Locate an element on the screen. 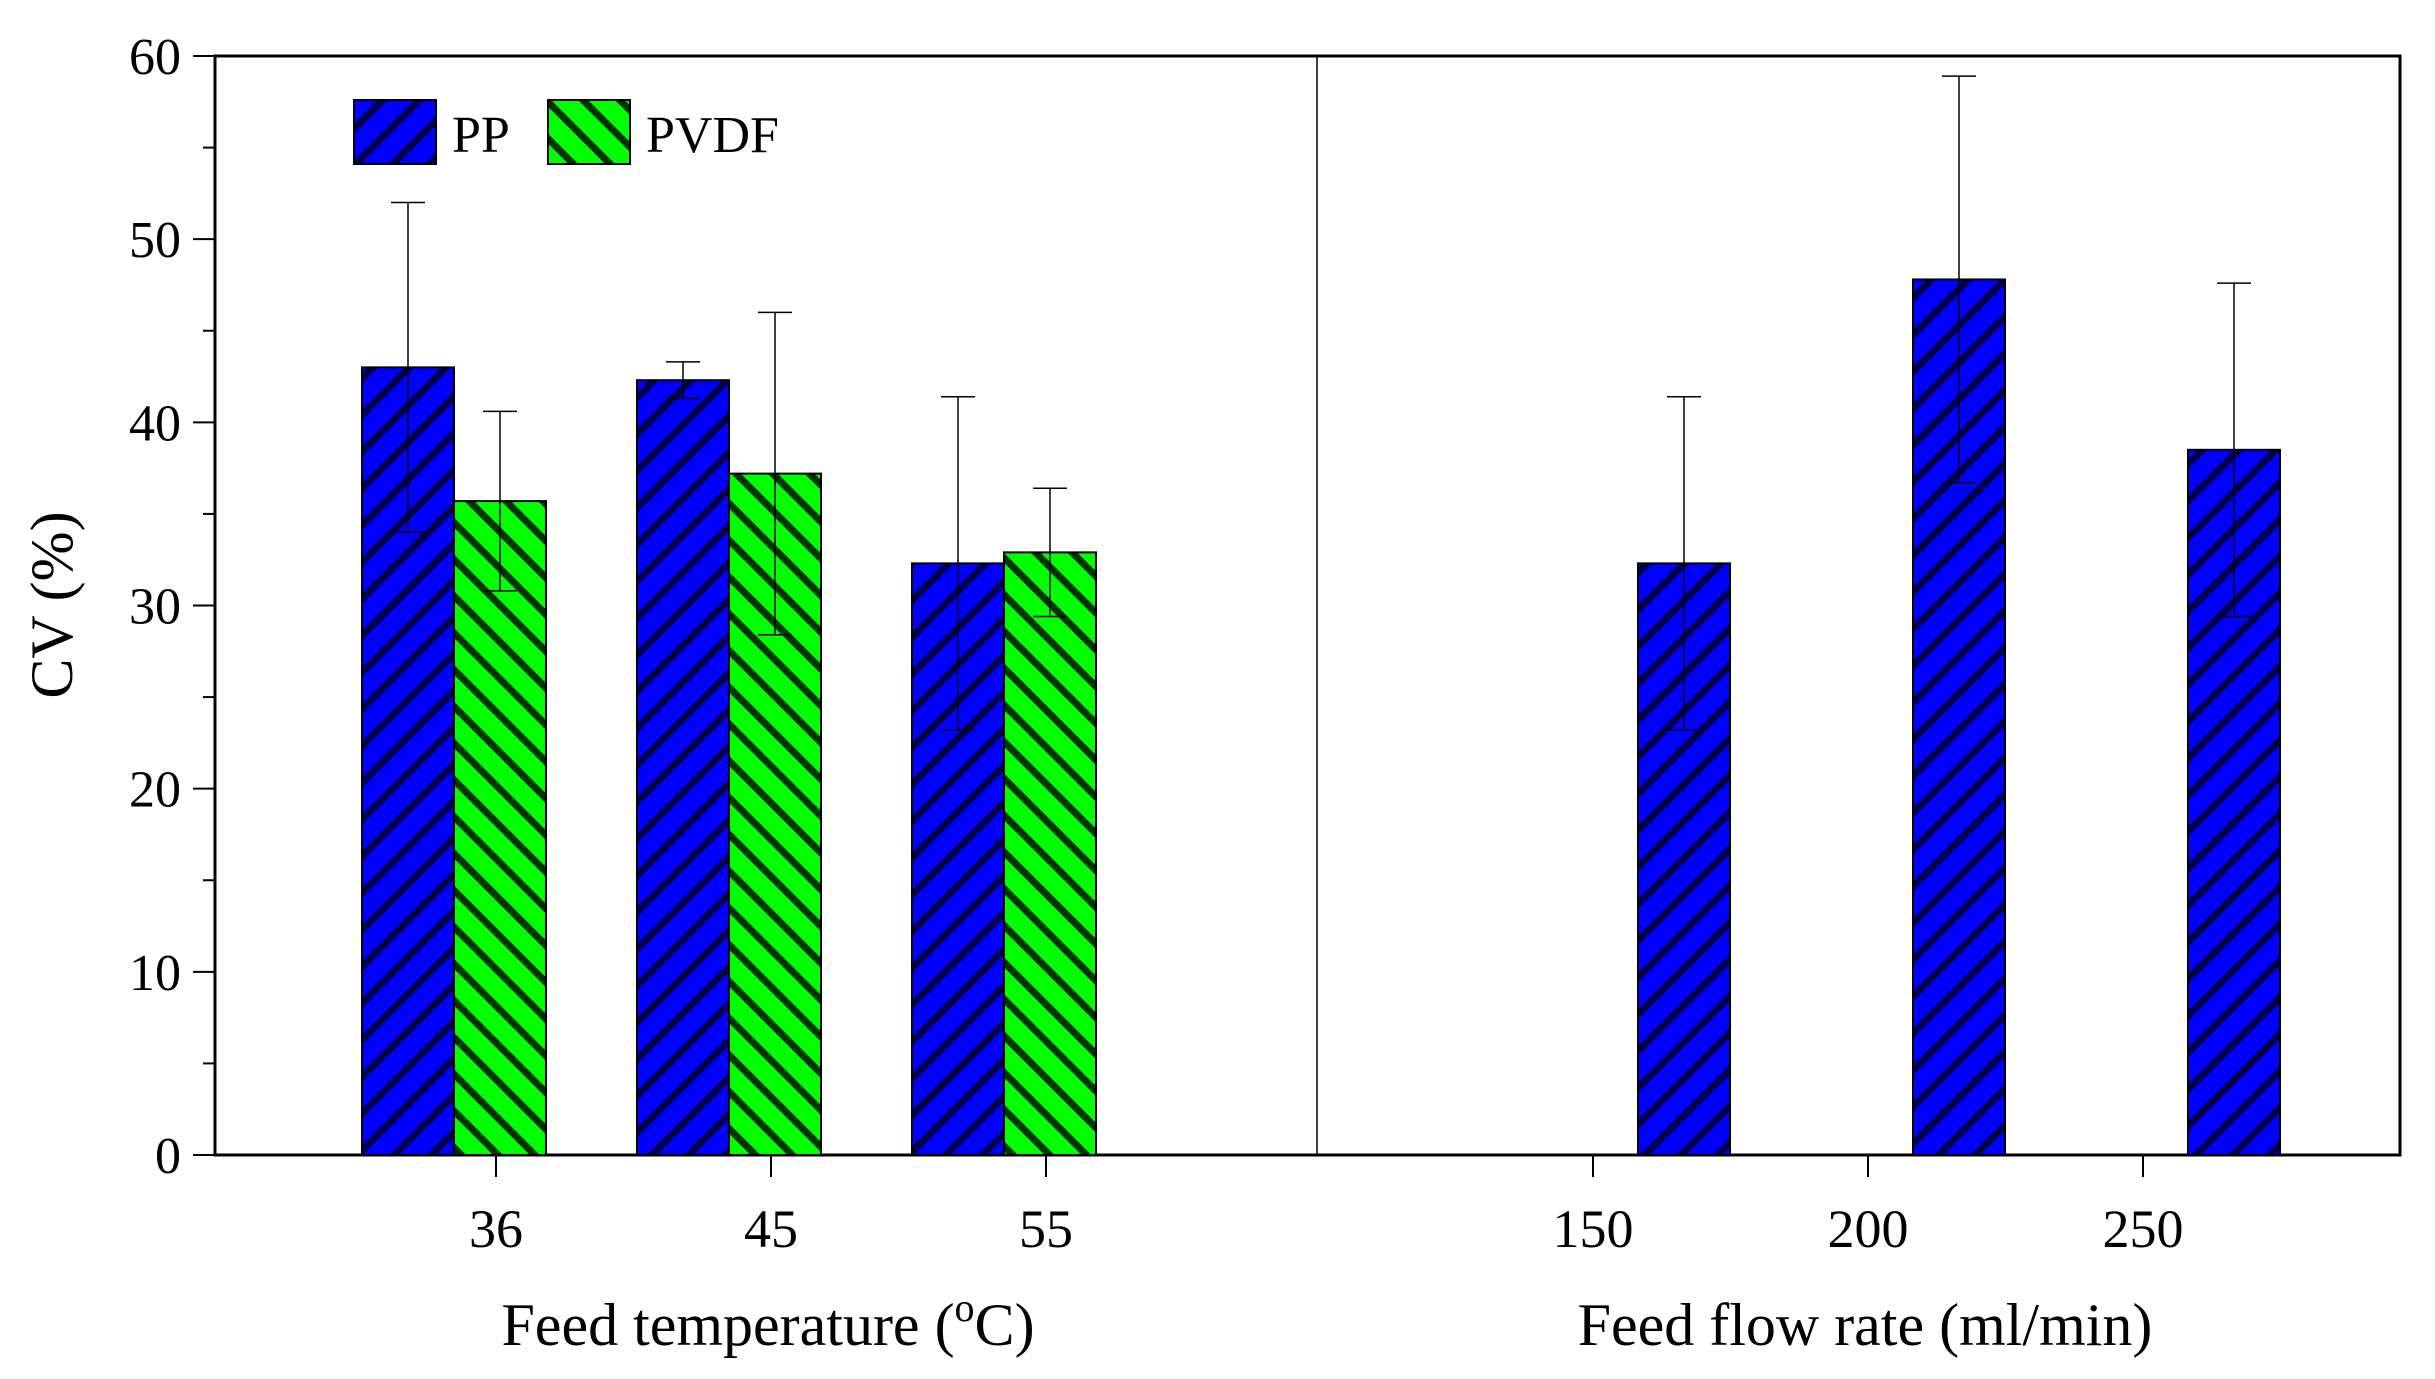 This screenshot has width=2435, height=1379. x-axis-label-temperature-tail: C) is located at coordinates (1005, 1325).